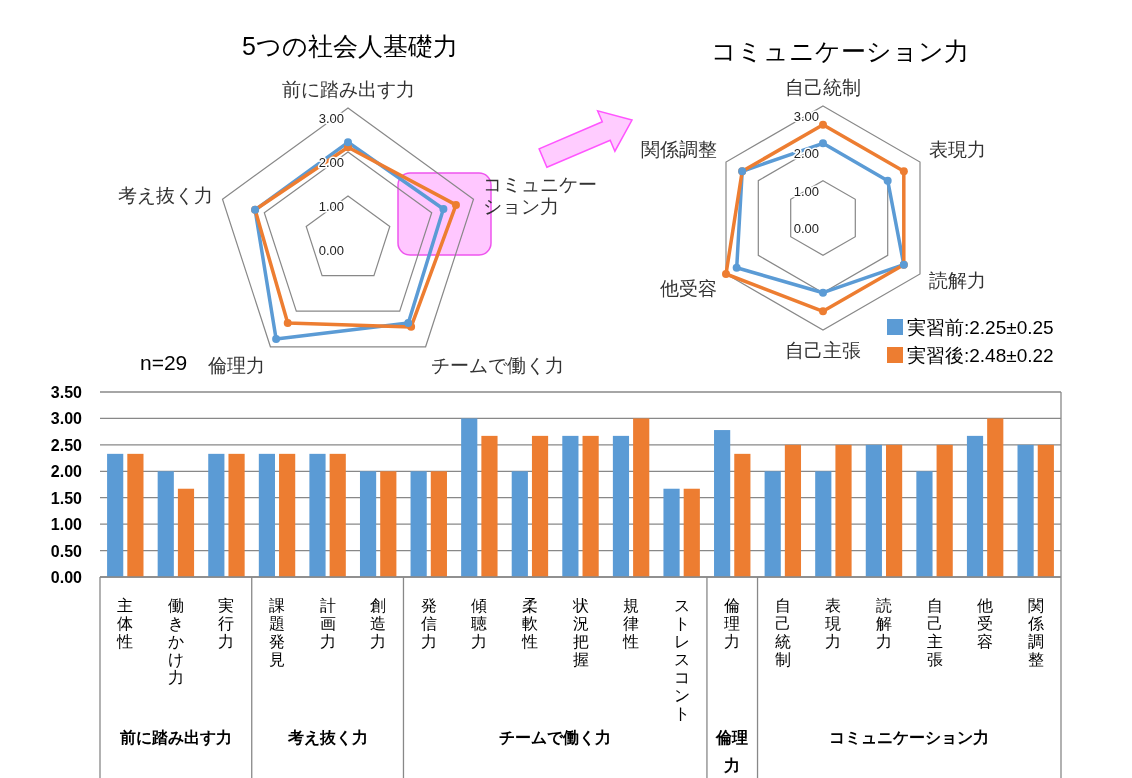 The width and height of the screenshot is (1132, 778). Describe the element at coordinates (840, 51) in the screenshot. I see `chart-title: コミュニケーション力` at that location.